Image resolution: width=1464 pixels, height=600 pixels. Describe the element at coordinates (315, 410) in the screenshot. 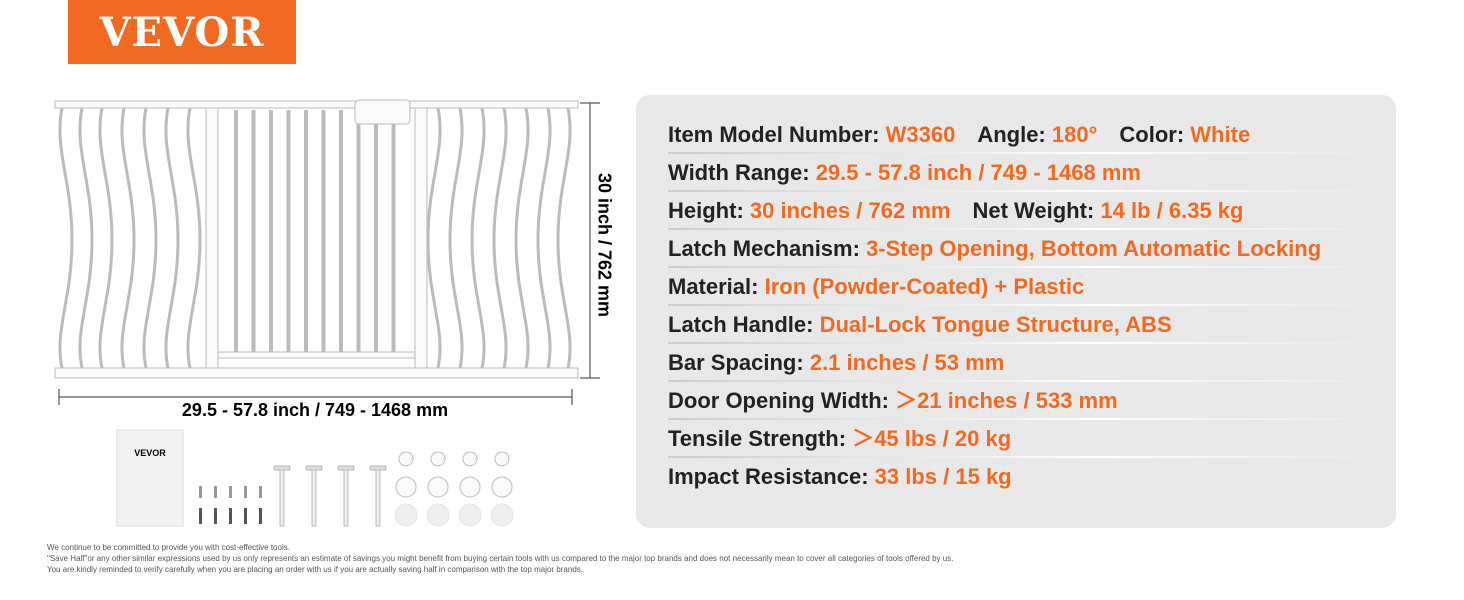

I see `width-label: 29.5 - 57.8 inch / 749 - 1468 mm` at that location.